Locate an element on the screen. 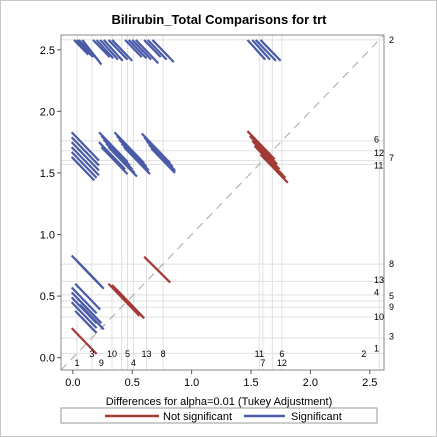 Image resolution: width=437 pixels, height=437 pixels. right-group-label-12: 12 is located at coordinates (379, 153).